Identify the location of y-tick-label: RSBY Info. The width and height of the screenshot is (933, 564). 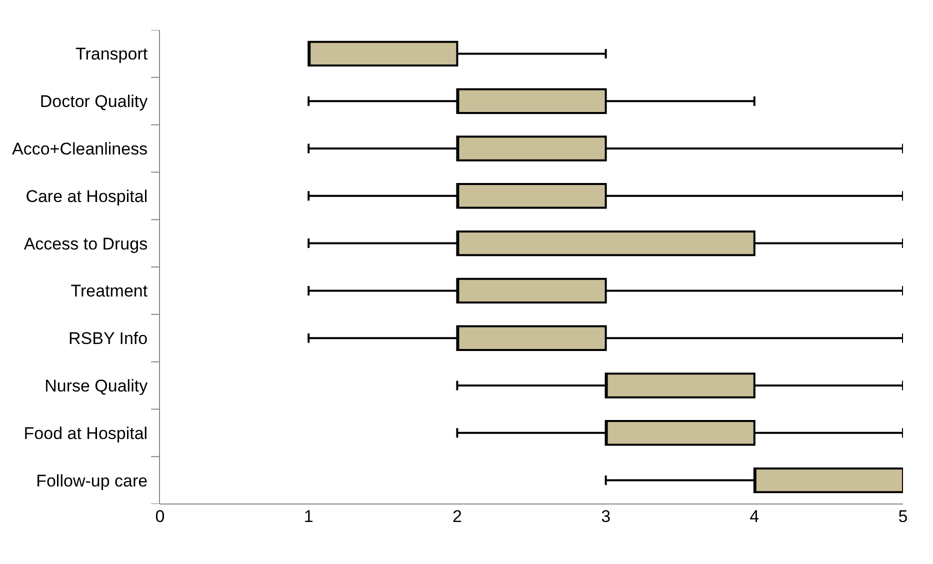
(108, 338).